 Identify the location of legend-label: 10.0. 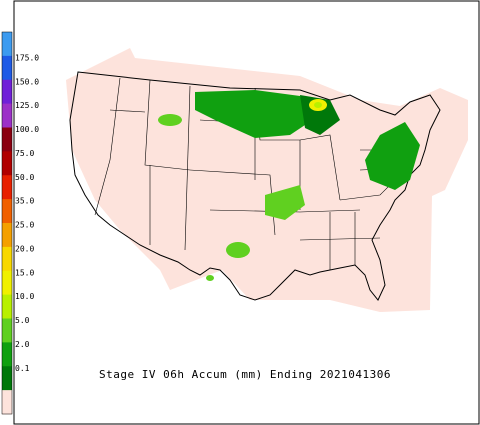
(24, 296).